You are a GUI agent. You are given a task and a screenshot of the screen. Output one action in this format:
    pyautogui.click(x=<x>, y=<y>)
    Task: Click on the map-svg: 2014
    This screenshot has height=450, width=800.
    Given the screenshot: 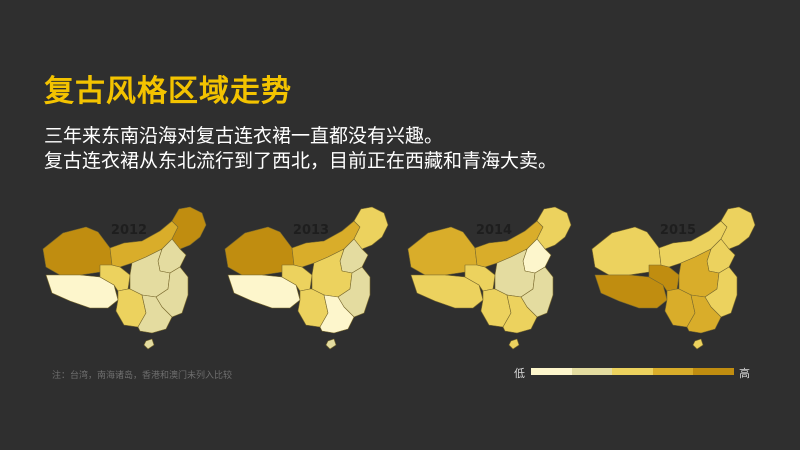 What is the action you would take?
    pyautogui.click(x=489, y=278)
    